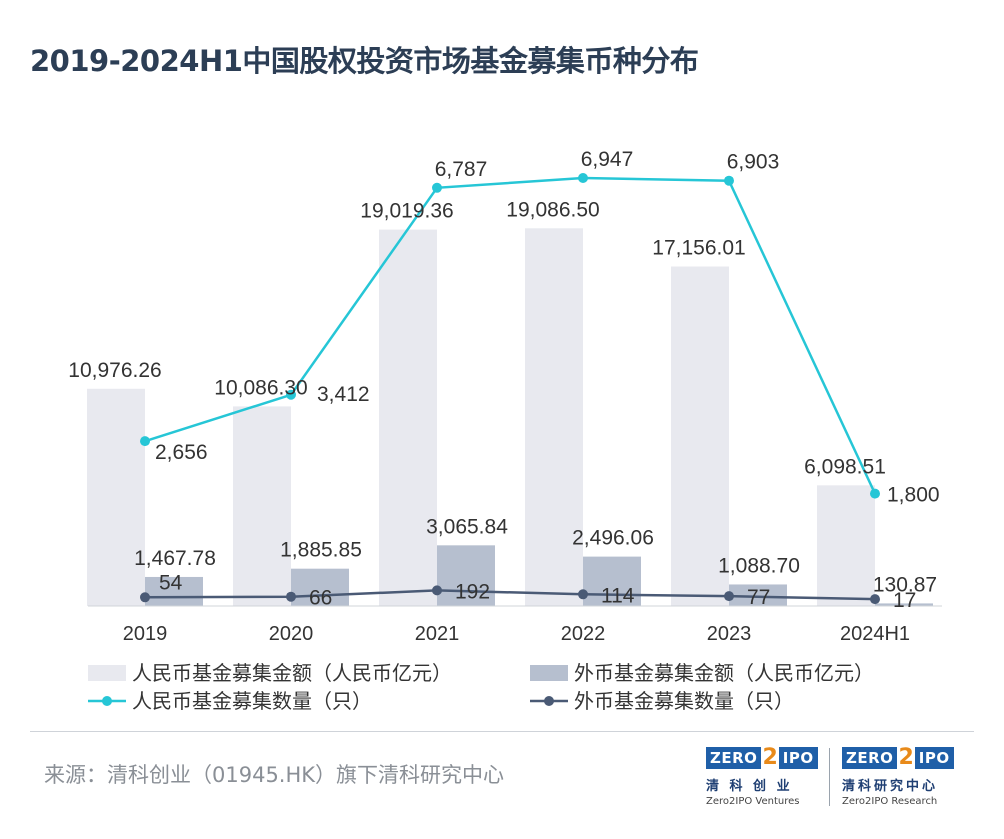 The image size is (1004, 839). Describe the element at coordinates (114, 370) in the screenshot. I see `rmb-bar-label-2019: 10,976.26` at that location.